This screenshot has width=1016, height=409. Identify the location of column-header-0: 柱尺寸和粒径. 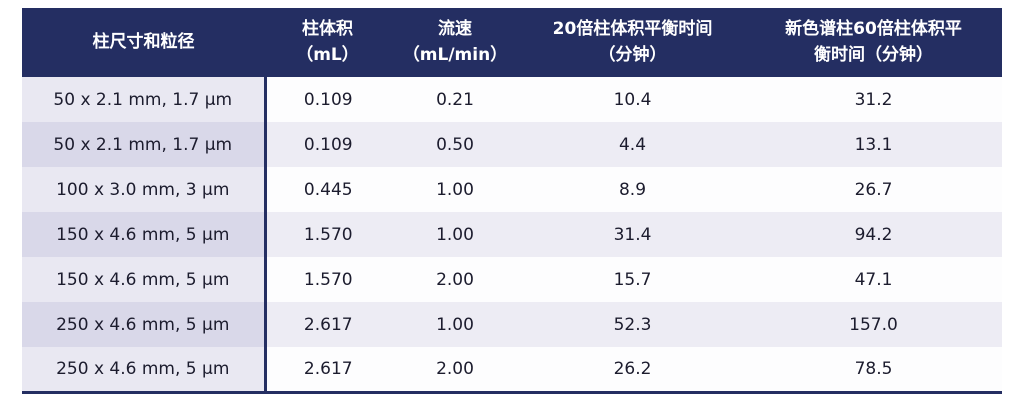
(143, 42).